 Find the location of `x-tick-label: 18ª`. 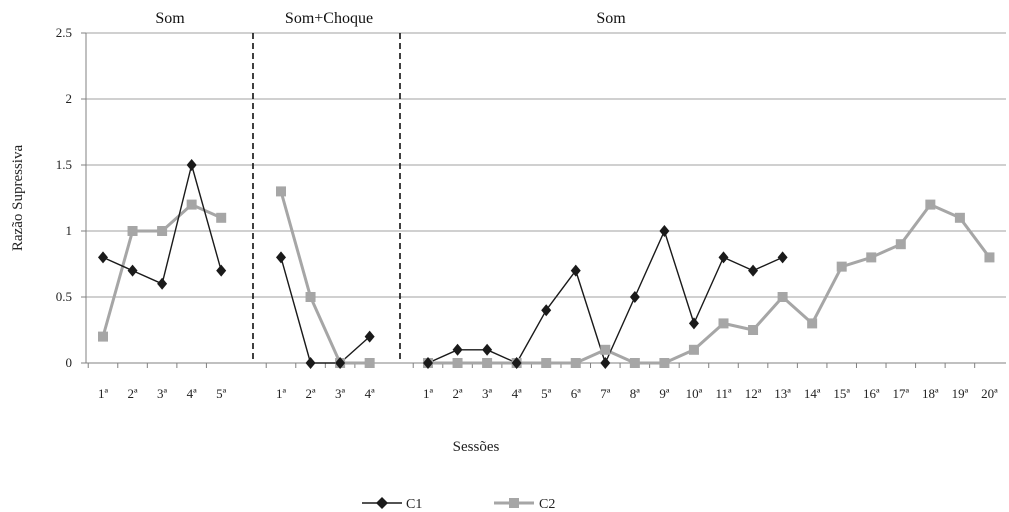

x-tick-label: 18ª is located at coordinates (930, 393).